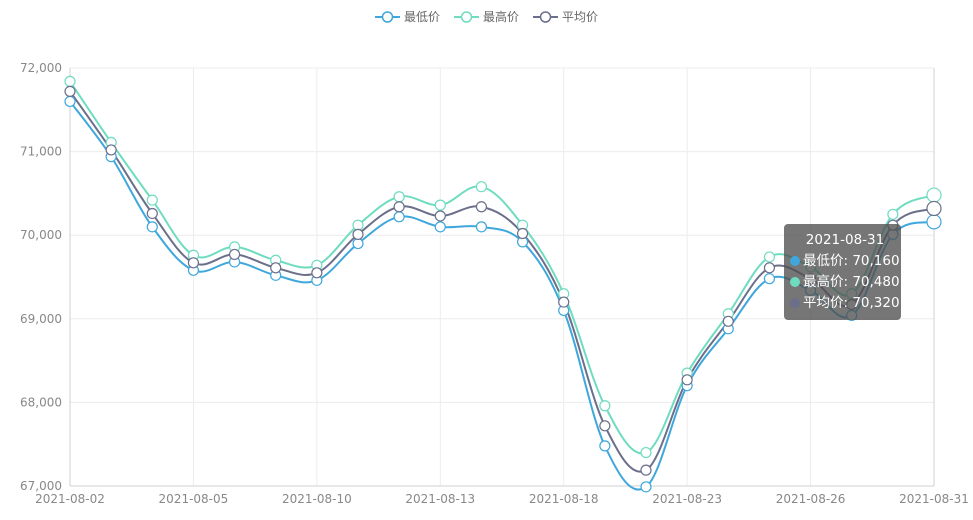  Describe the element at coordinates (795, 282) in the screenshot. I see `tooltip-dot-high-icon` at that location.